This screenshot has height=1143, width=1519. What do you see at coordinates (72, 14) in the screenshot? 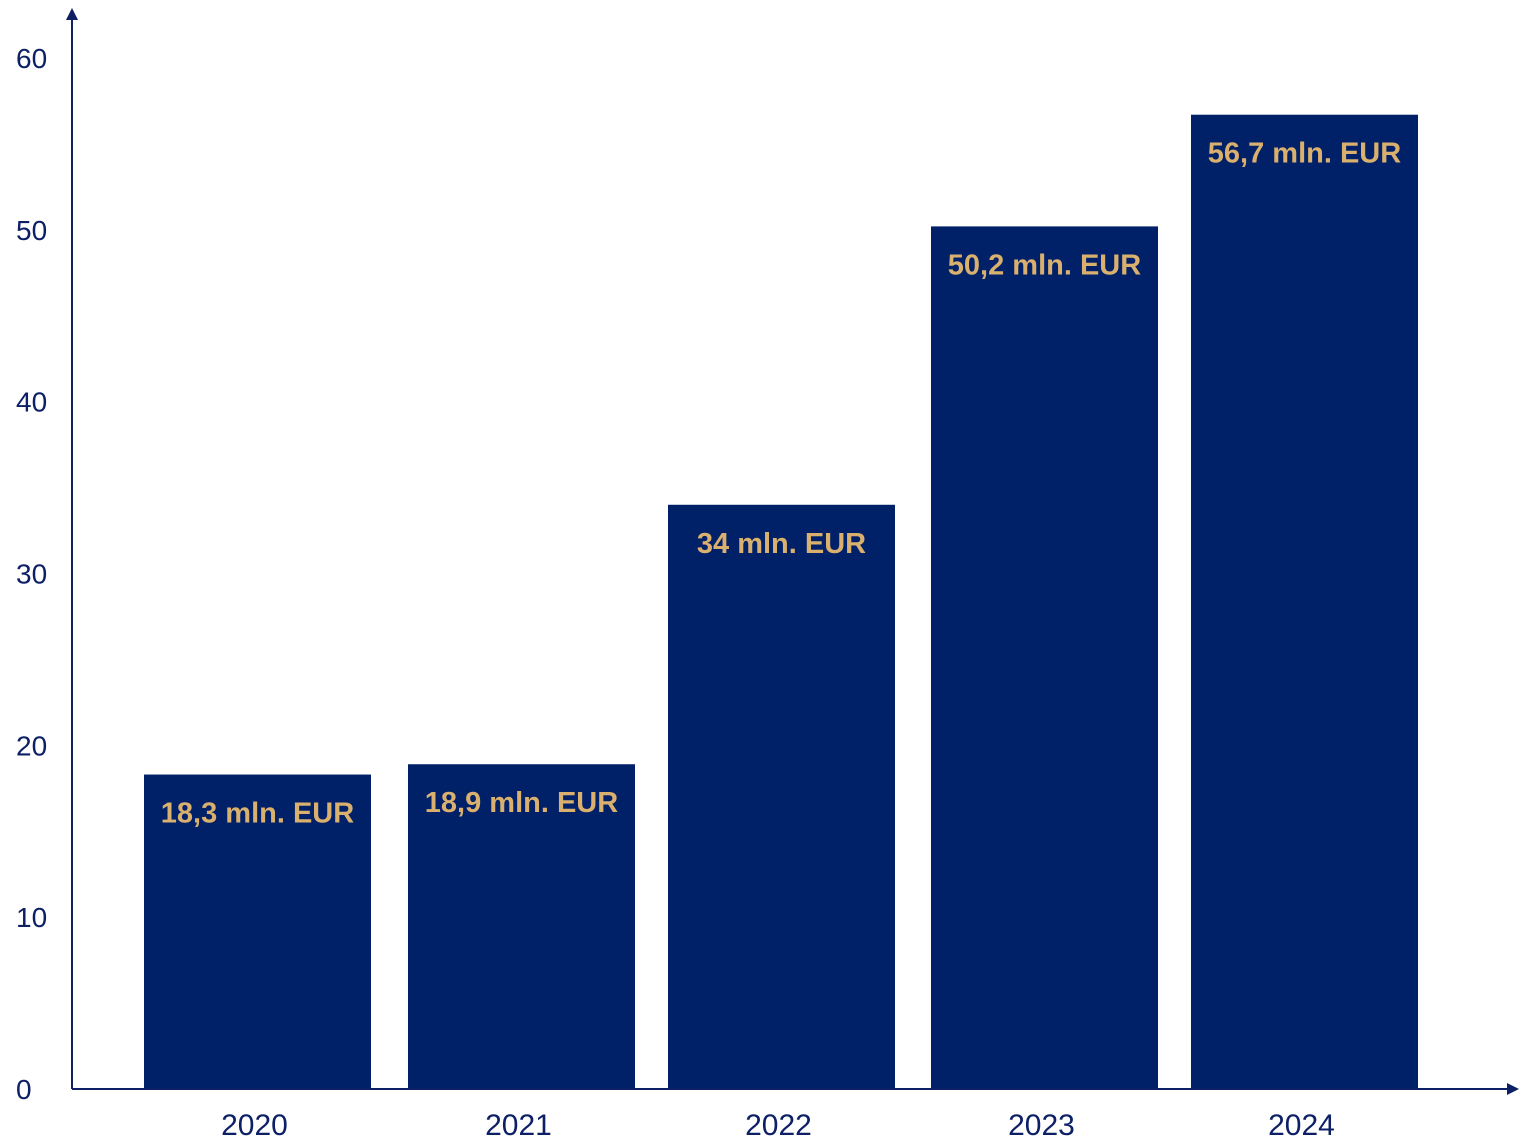
I see `y-axis-arrow-icon` at bounding box center [72, 14].